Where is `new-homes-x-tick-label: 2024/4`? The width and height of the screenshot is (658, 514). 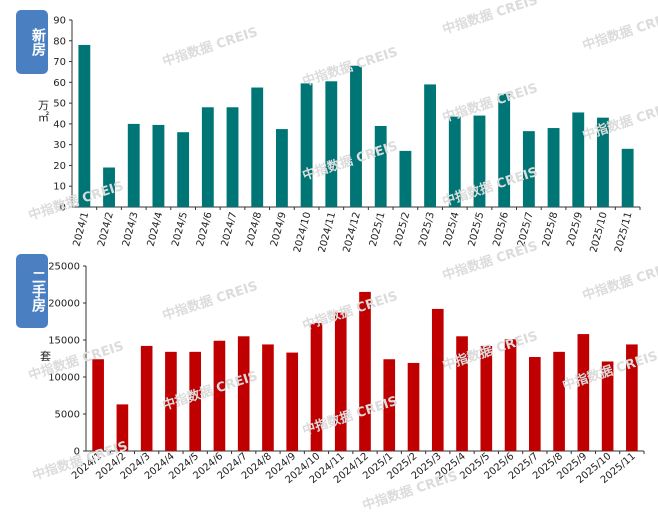 new-homes-x-tick-label: 2024/4 is located at coordinates (156, 229).